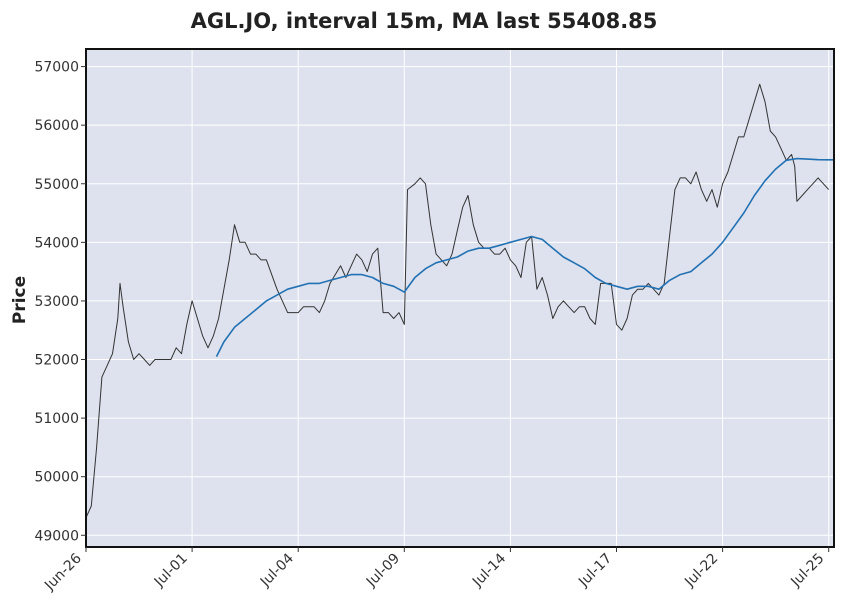 This screenshot has height=607, width=861. Describe the element at coordinates (383, 571) in the screenshot. I see `x-tick-label: Jul-09` at that location.